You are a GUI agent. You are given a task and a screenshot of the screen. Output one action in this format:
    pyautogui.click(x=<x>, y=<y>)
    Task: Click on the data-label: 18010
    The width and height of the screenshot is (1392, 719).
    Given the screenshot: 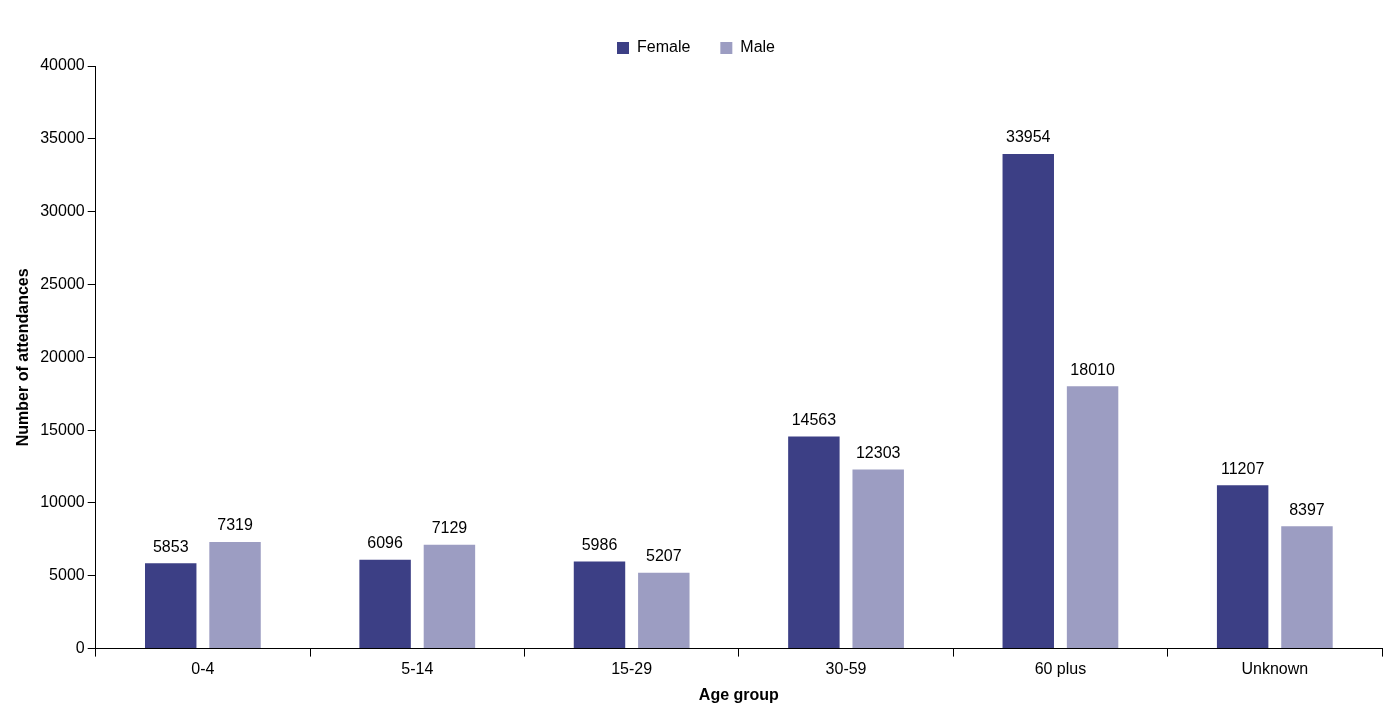 What is the action you would take?
    pyautogui.click(x=1092, y=369)
    